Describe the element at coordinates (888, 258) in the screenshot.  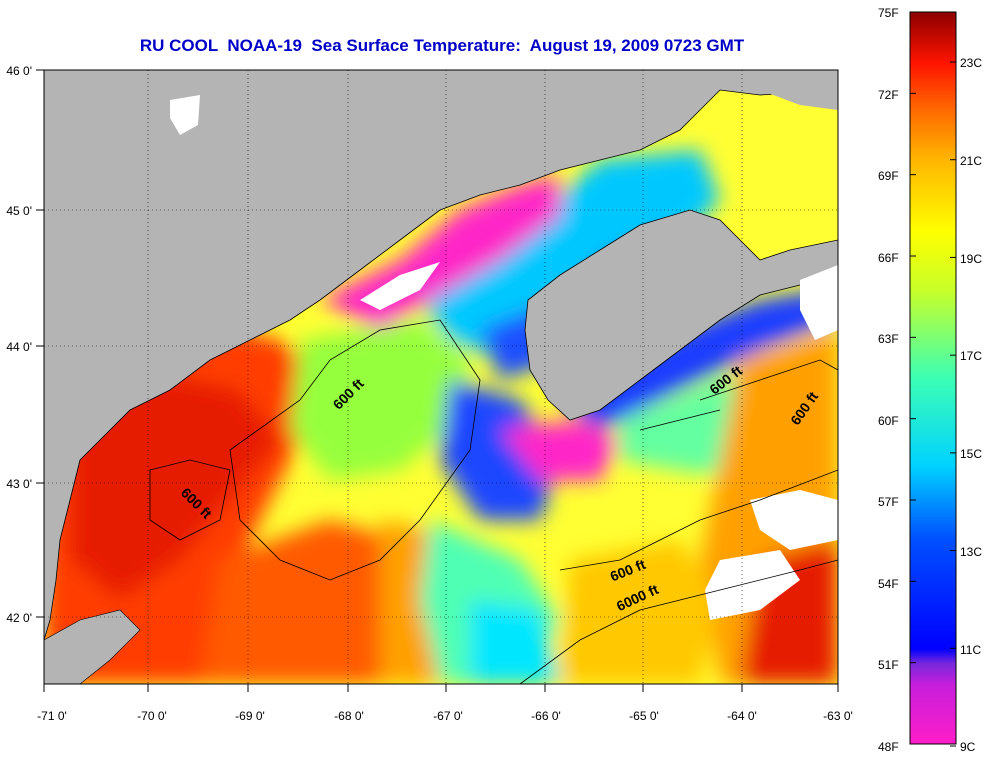
I see `colorbar-f-label: 66F` at that location.